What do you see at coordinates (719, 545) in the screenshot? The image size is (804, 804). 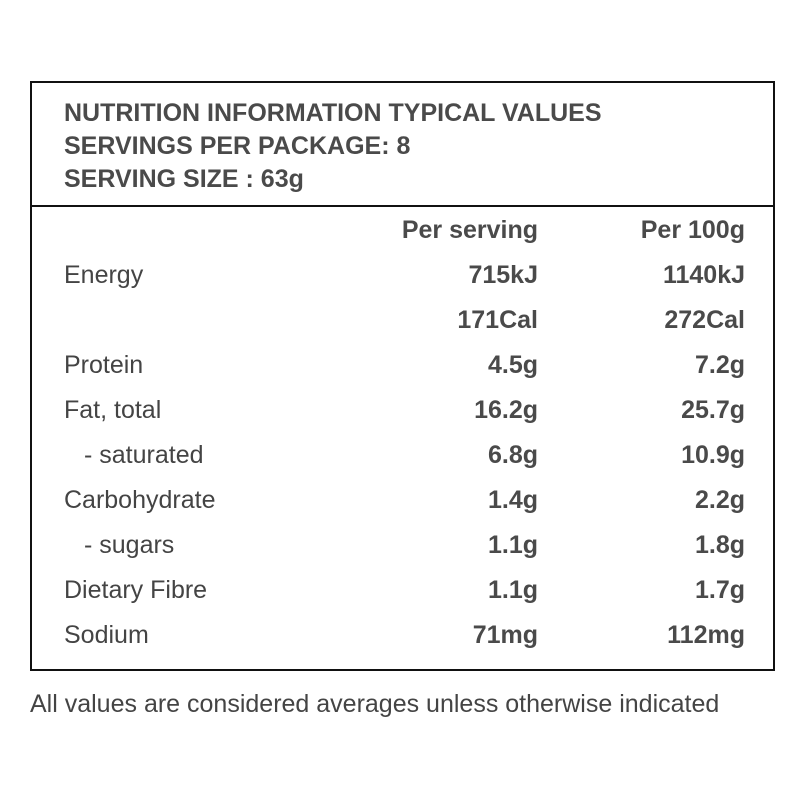 I see `per-100g-value: 1.8g` at bounding box center [719, 545].